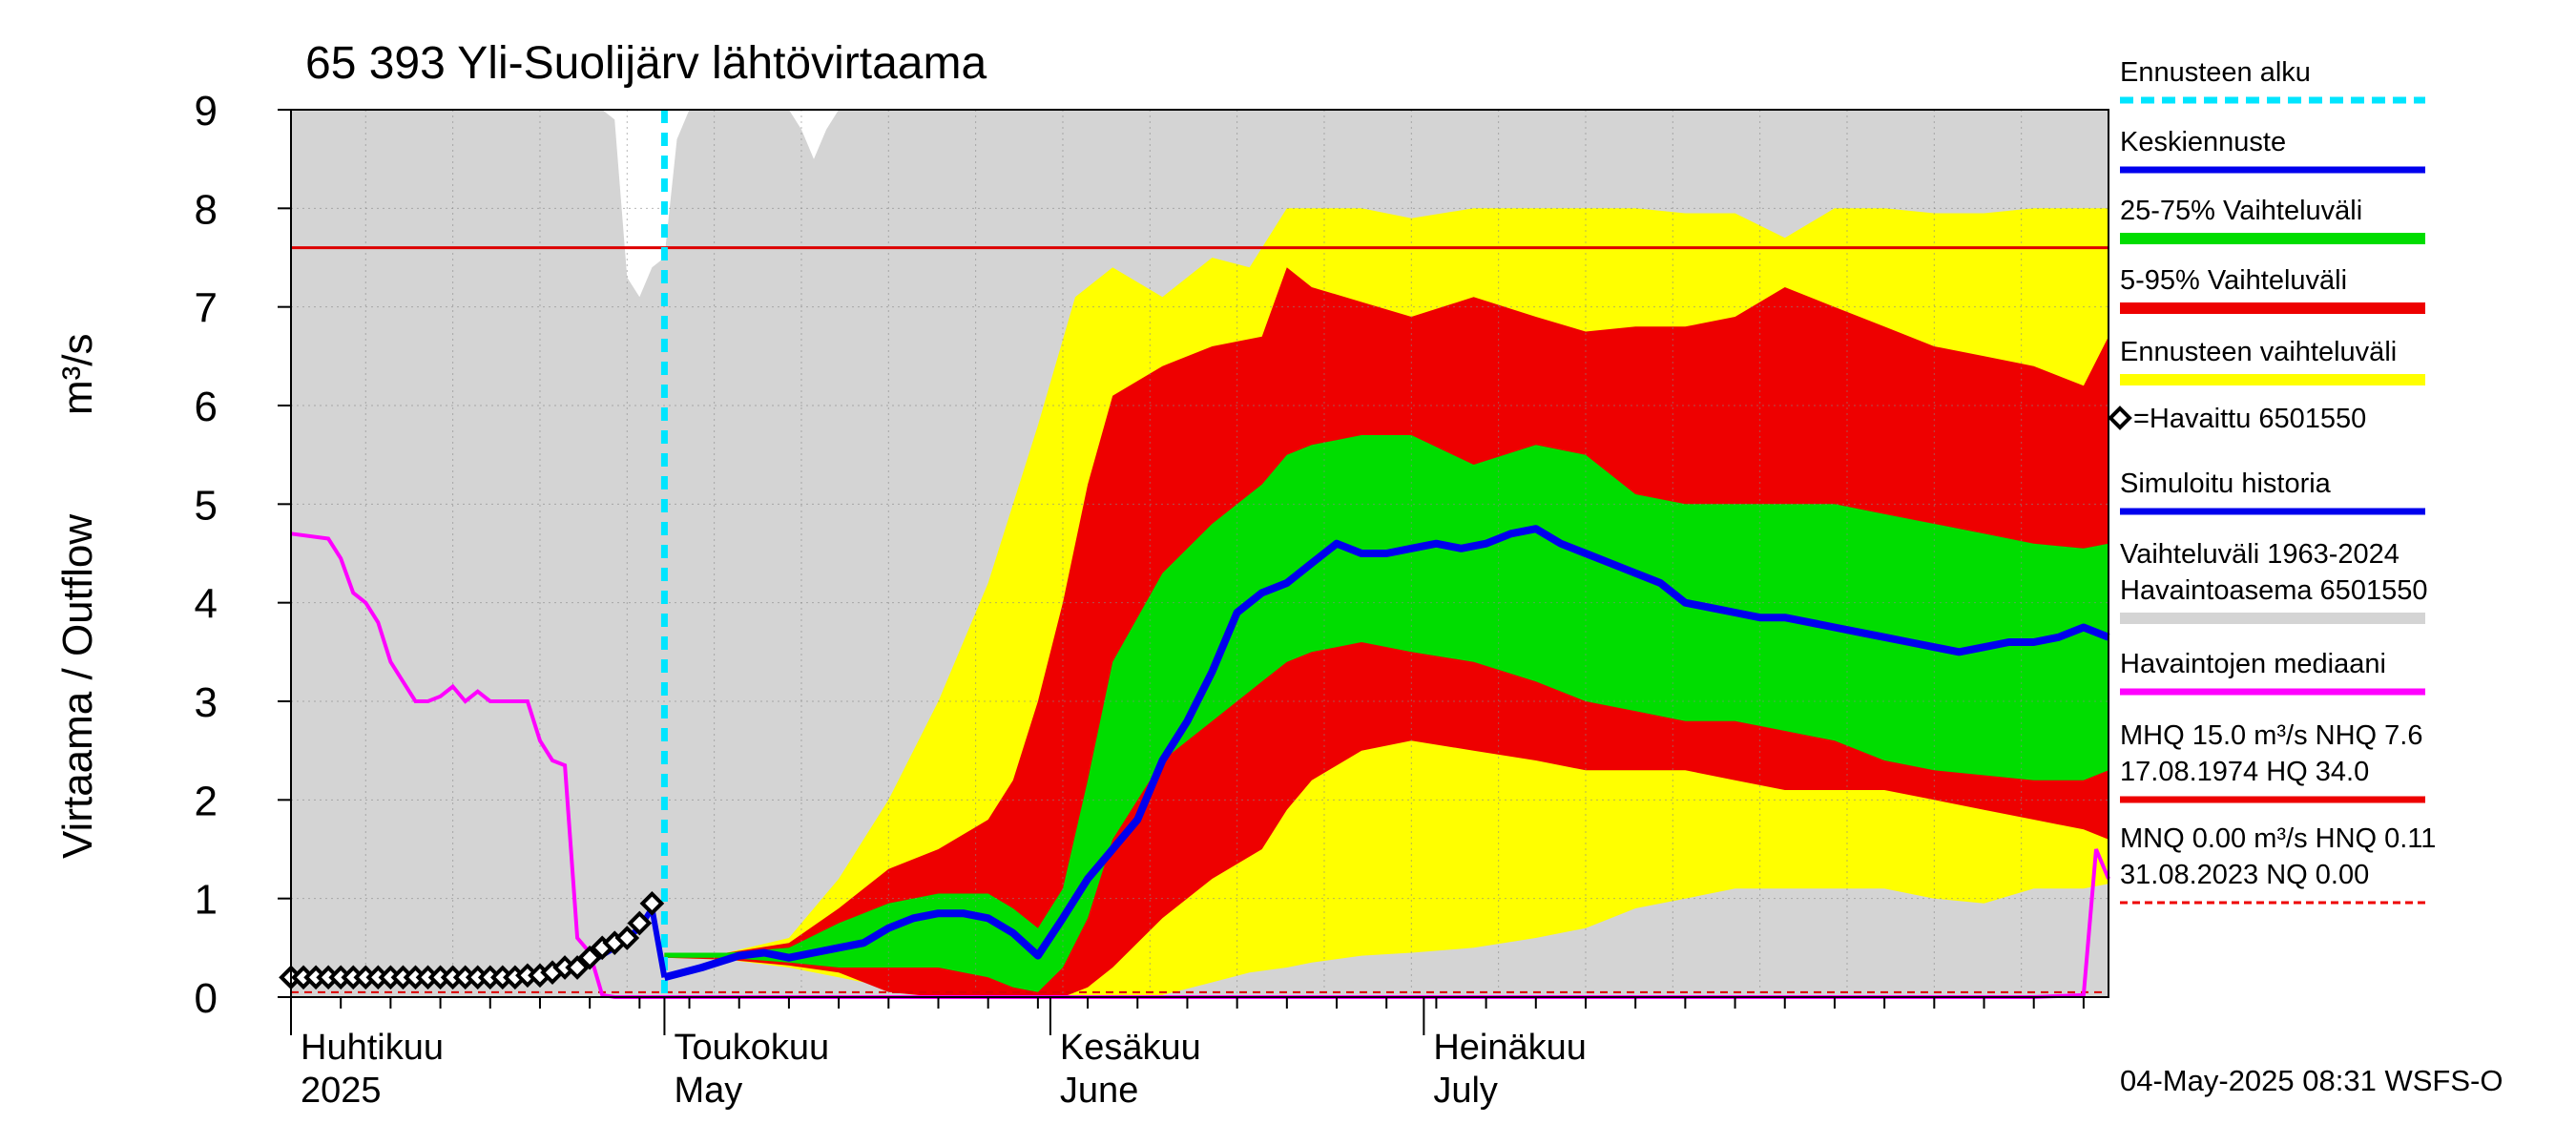  What do you see at coordinates (206, 112) in the screenshot?
I see `y-tick-label: 9` at bounding box center [206, 112].